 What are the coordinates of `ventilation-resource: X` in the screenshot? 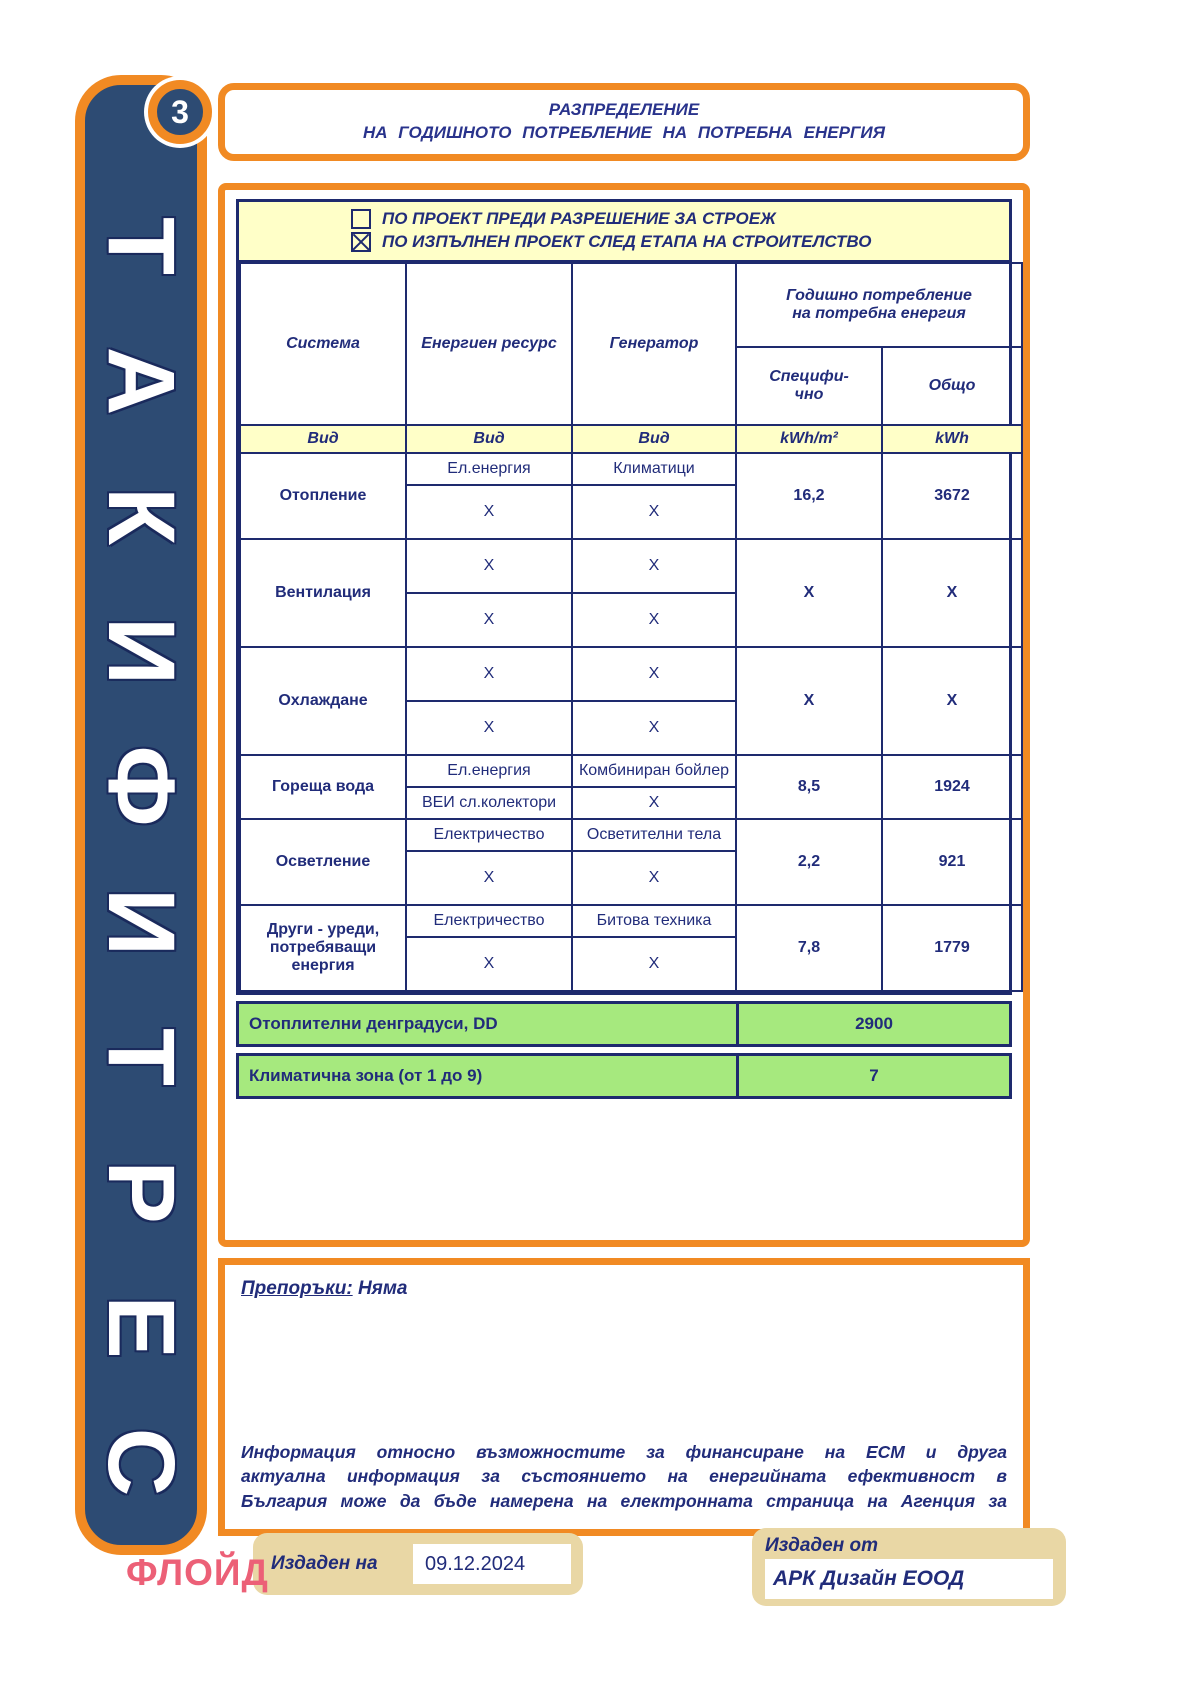 It's located at (489, 566).